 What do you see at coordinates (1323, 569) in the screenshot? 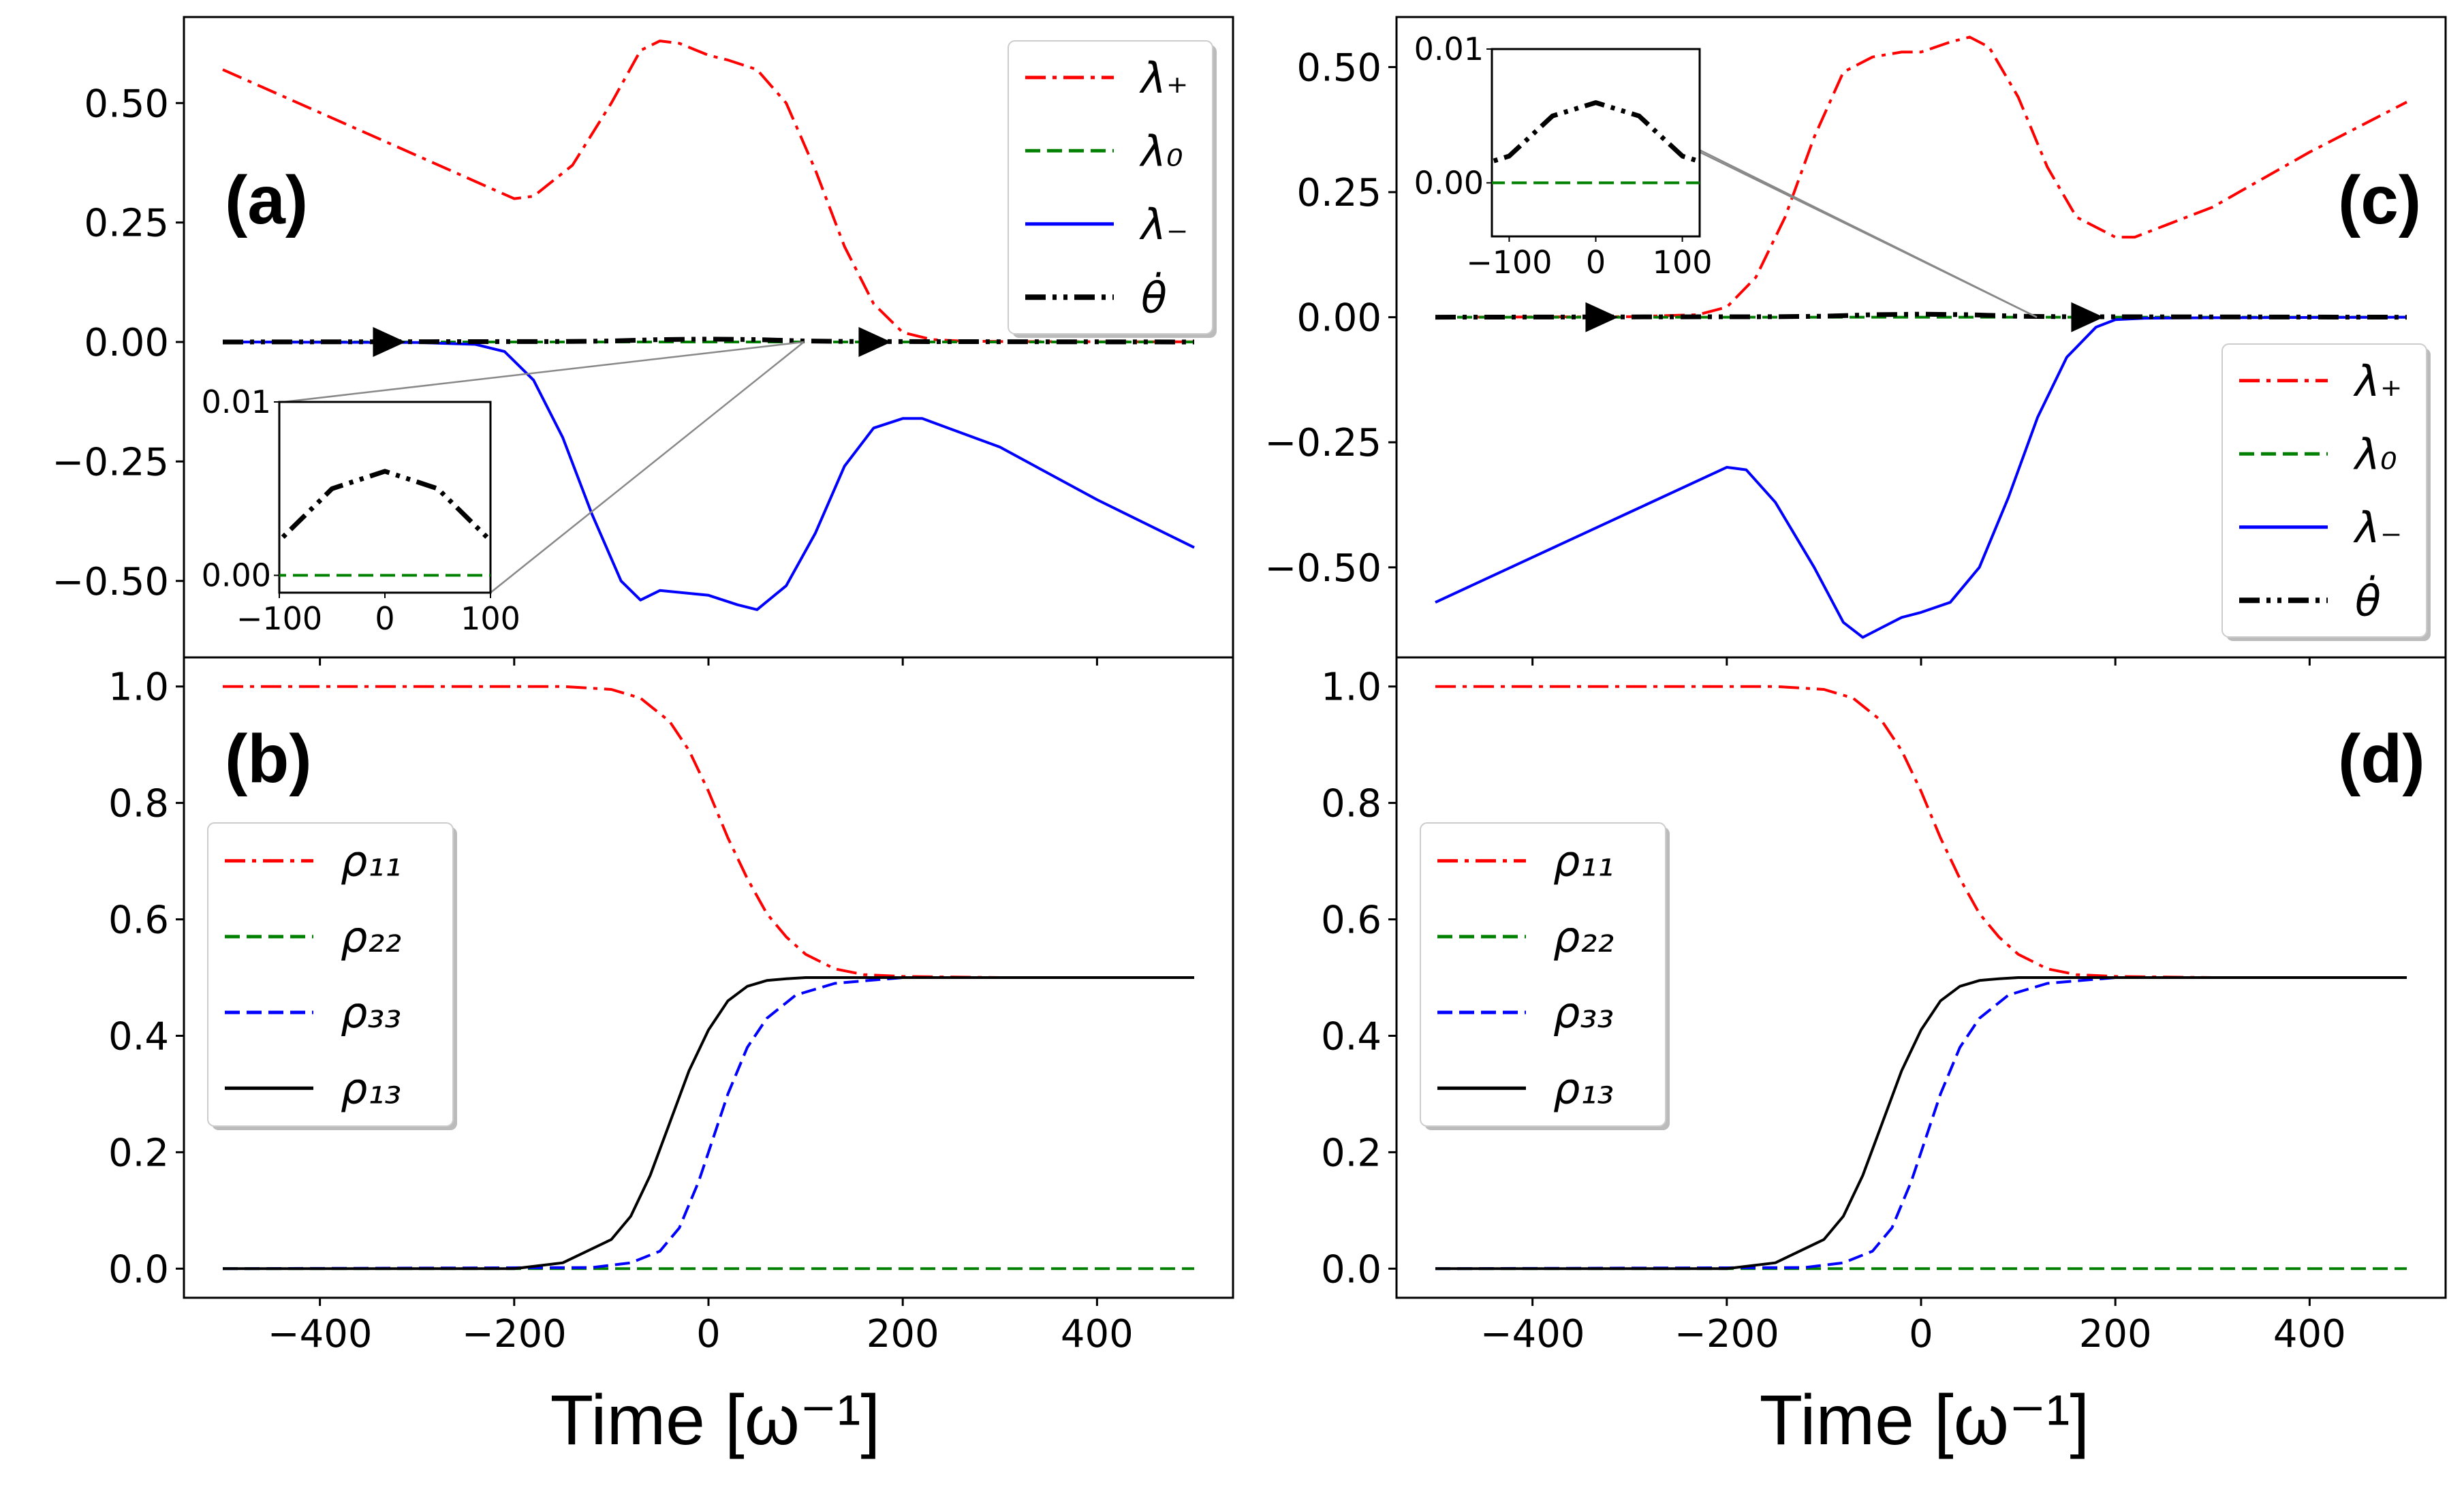
I see `y-tick-label: −0.50` at bounding box center [1323, 569].